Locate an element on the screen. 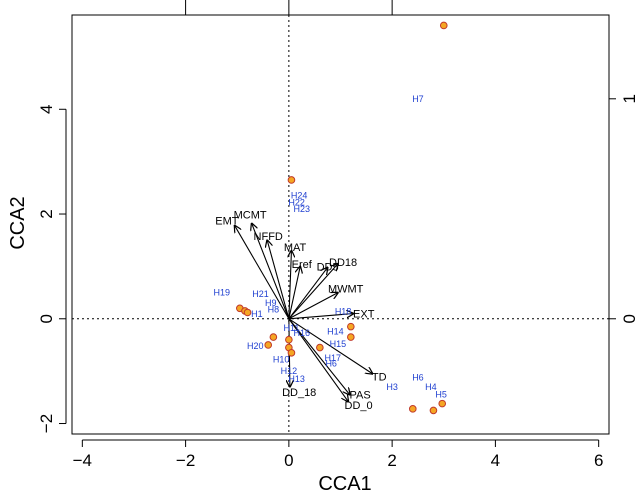  arrow-label: DD_18 is located at coordinates (299, 393).